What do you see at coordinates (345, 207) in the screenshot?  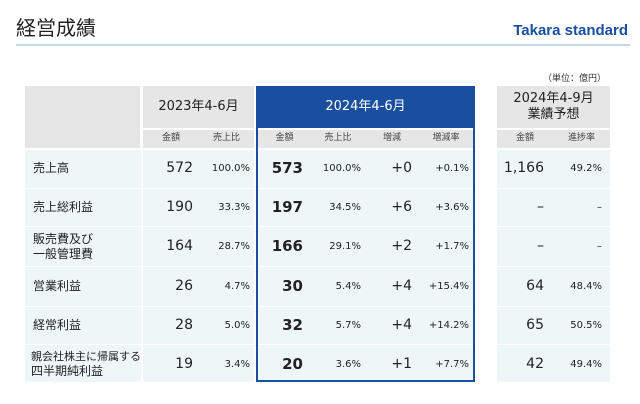 I see `cell-ratio-2024: 34.5%` at bounding box center [345, 207].